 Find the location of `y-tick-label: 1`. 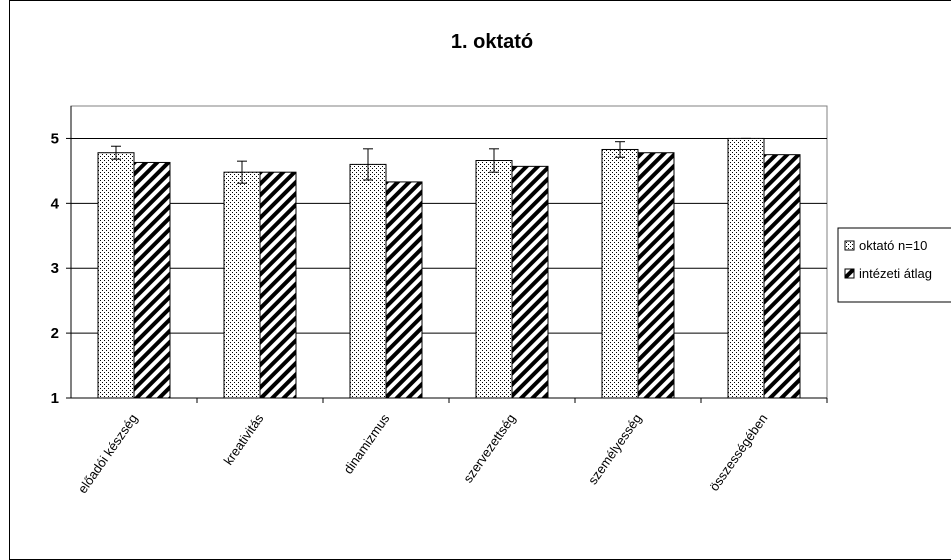

y-tick-label: 1 is located at coordinates (55, 398).